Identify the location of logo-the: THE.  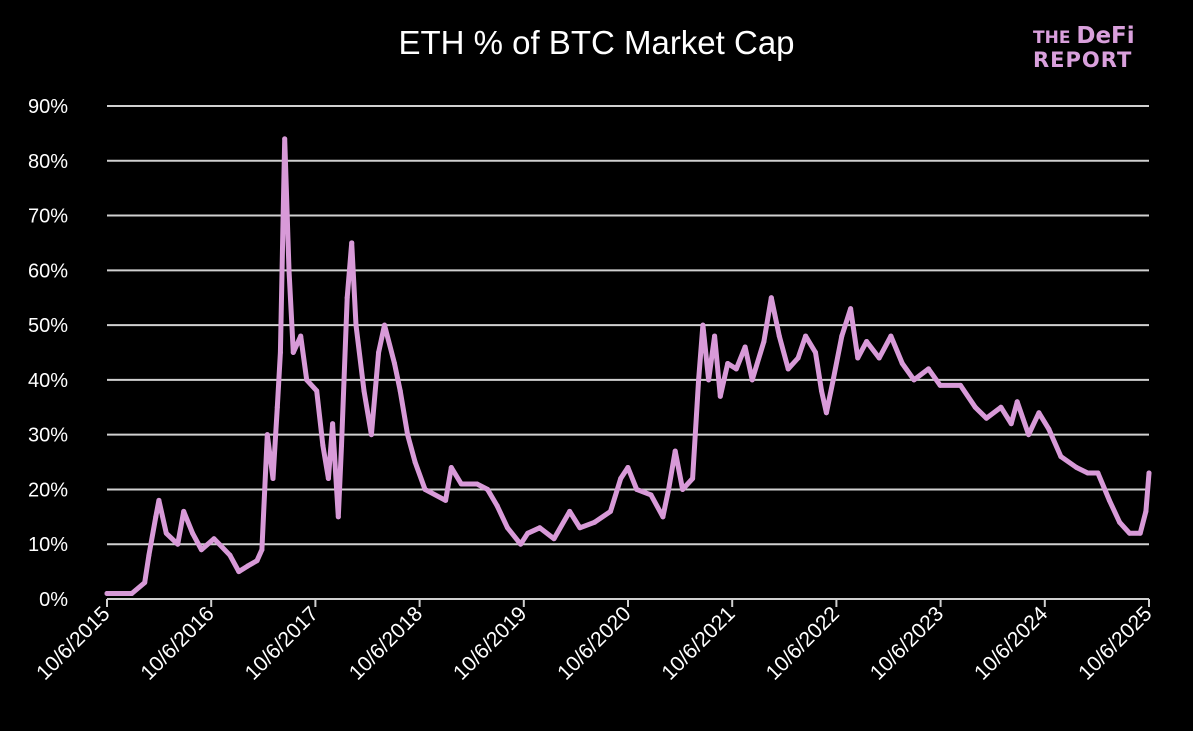
(1052, 38).